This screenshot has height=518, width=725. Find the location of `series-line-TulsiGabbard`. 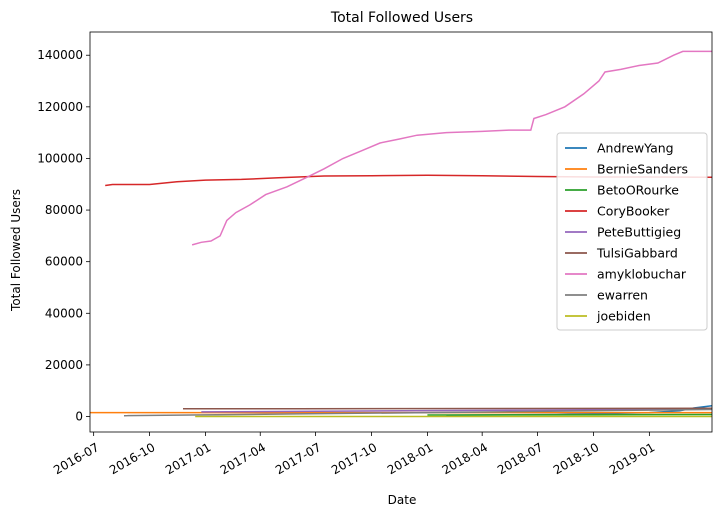

series-line-TulsiGabbard is located at coordinates (447, 408).